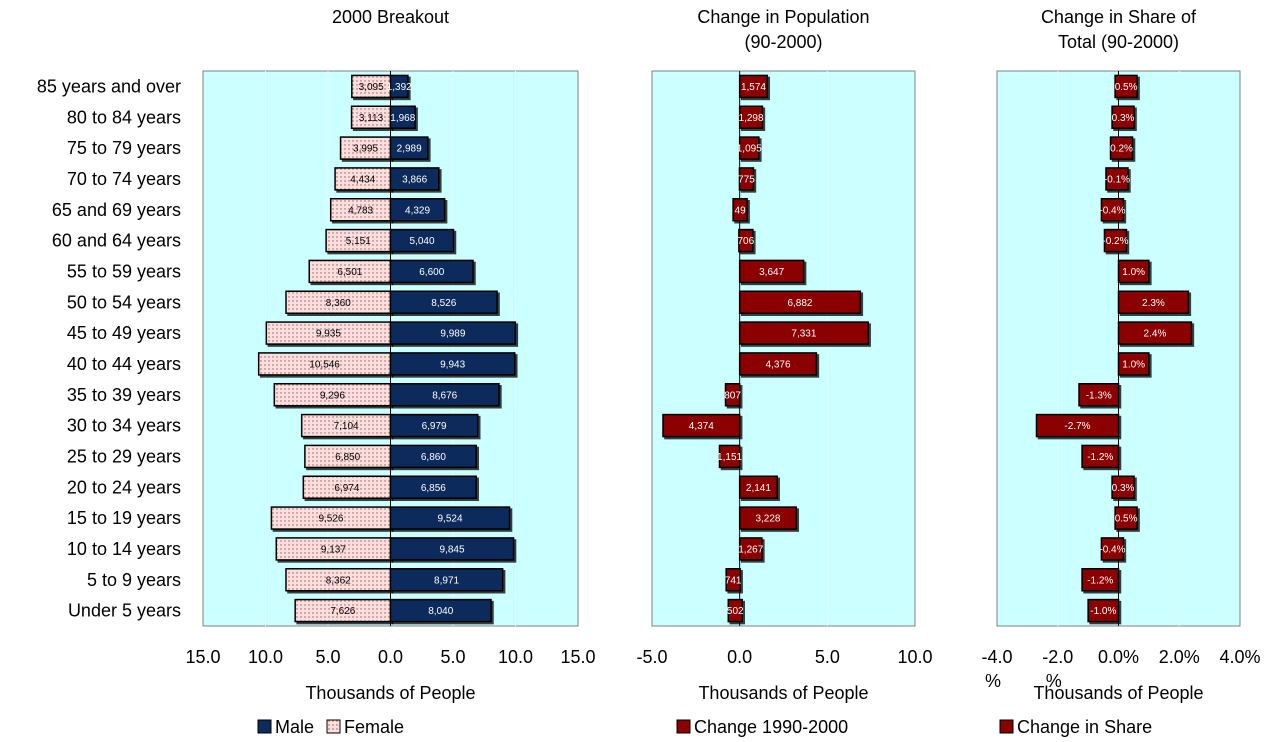 This screenshot has width=1273, height=742. I want to click on bar-label-male: 9,989, so click(452, 334).